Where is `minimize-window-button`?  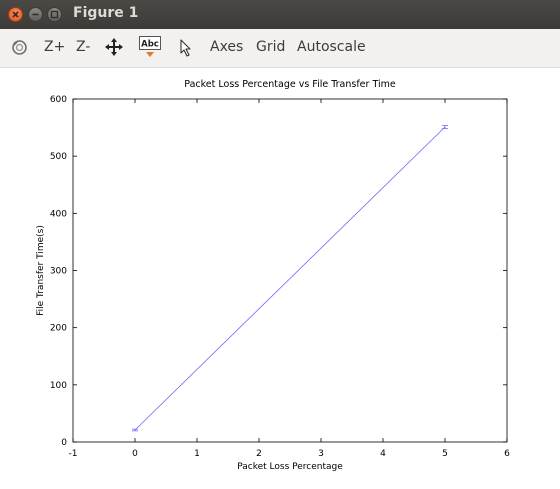 minimize-window-button is located at coordinates (35, 14).